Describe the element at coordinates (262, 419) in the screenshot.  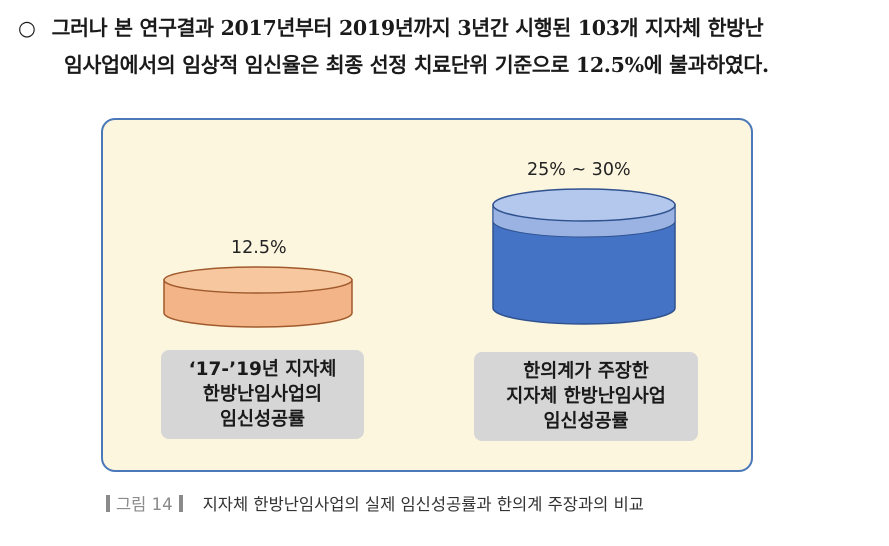
I see `left-caption-line: 임신성공률` at that location.